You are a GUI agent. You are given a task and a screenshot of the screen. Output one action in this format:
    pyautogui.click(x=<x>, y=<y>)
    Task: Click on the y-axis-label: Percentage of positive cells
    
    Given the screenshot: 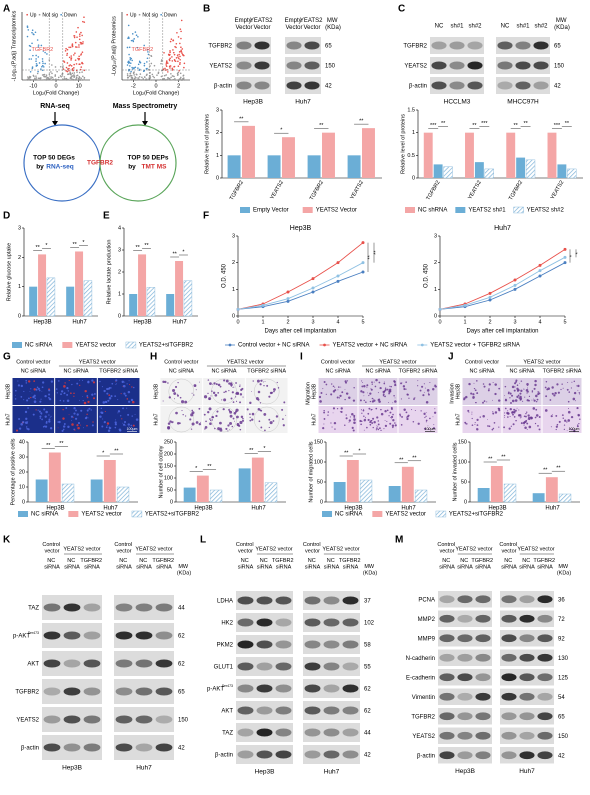 What is the action you would take?
    pyautogui.click(x=13, y=471)
    